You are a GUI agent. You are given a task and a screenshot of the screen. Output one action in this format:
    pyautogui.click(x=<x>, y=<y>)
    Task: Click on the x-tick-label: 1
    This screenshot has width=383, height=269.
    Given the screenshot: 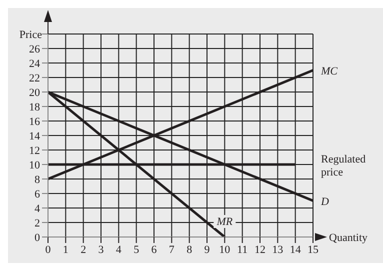 What is the action you would take?
    pyautogui.click(x=65, y=250)
    